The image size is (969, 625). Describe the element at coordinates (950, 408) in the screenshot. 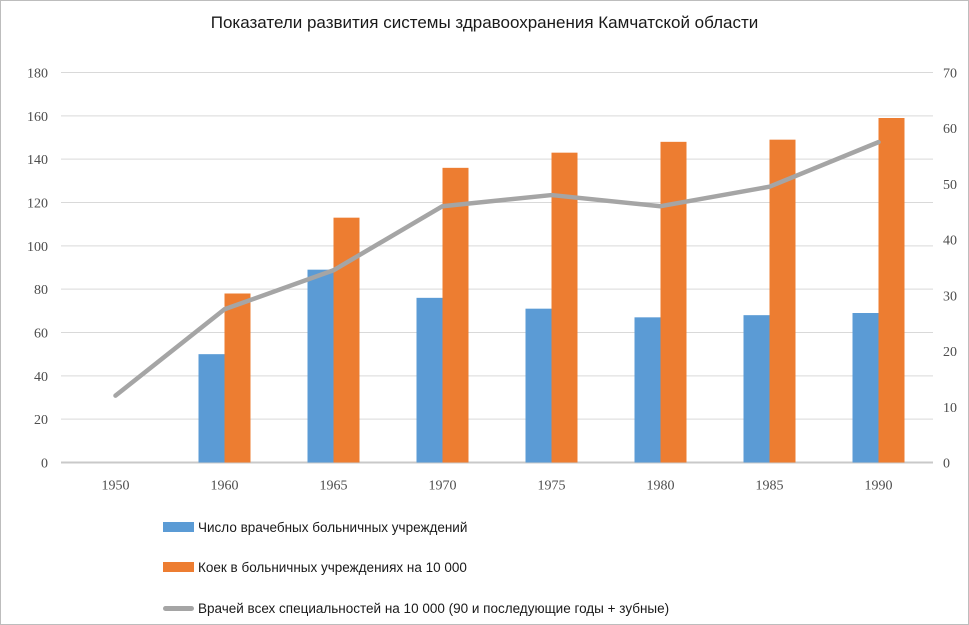

I see `y-axis-tick-right: 10` at that location.